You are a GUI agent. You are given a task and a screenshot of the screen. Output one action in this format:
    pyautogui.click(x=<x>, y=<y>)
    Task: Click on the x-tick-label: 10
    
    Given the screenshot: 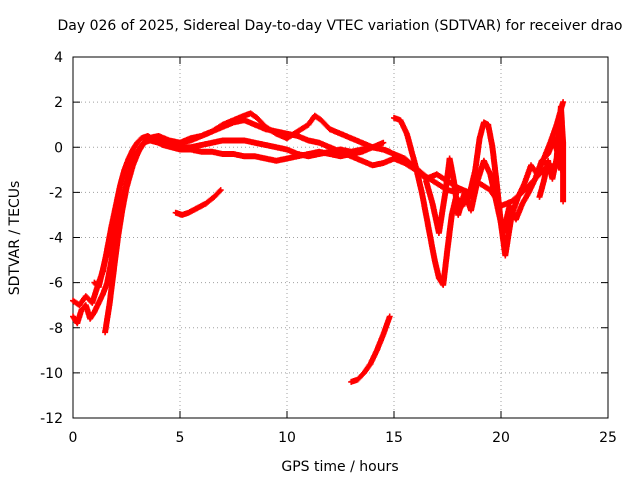 What is the action you would take?
    pyautogui.click(x=287, y=438)
    